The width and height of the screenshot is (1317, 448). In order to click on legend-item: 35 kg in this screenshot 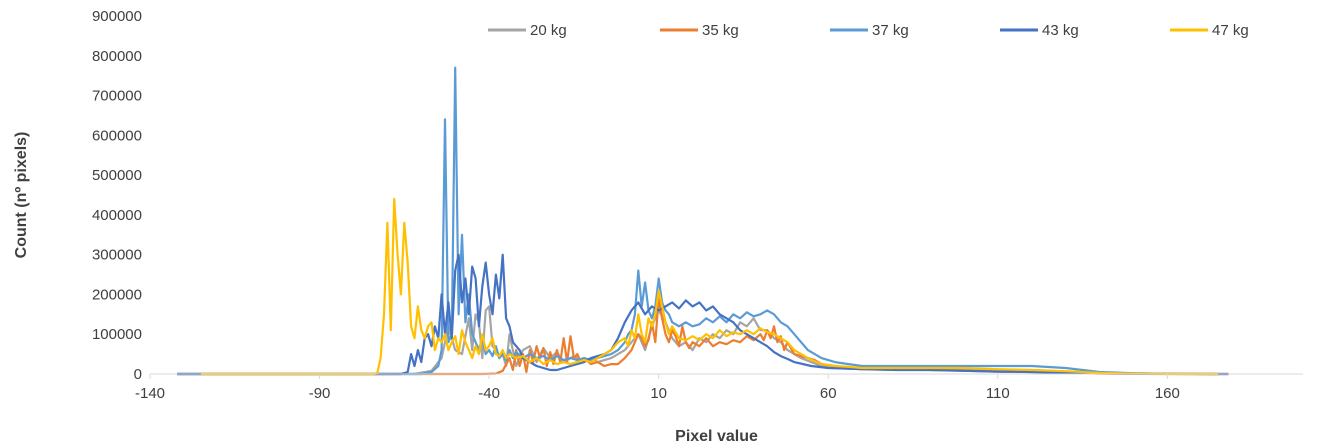, I will do `click(699, 30)`.